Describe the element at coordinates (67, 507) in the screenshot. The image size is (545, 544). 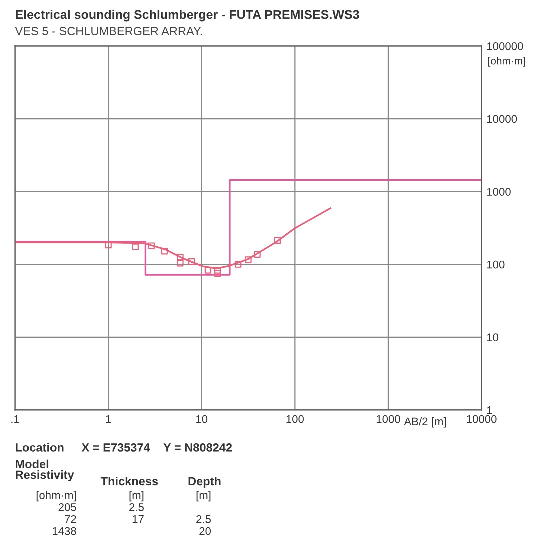
I see `text: 205` at that location.